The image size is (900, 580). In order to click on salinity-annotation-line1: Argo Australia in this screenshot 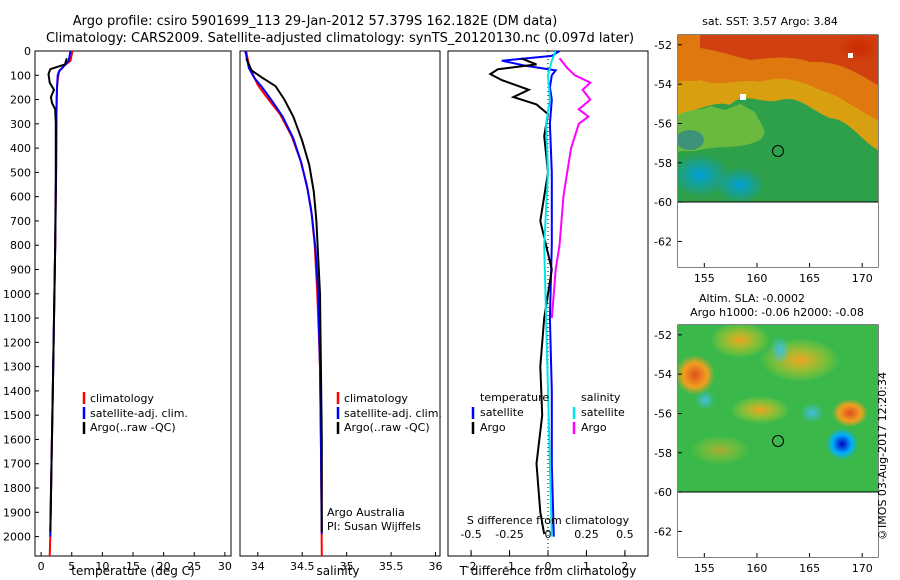, I will do `click(366, 512)`.